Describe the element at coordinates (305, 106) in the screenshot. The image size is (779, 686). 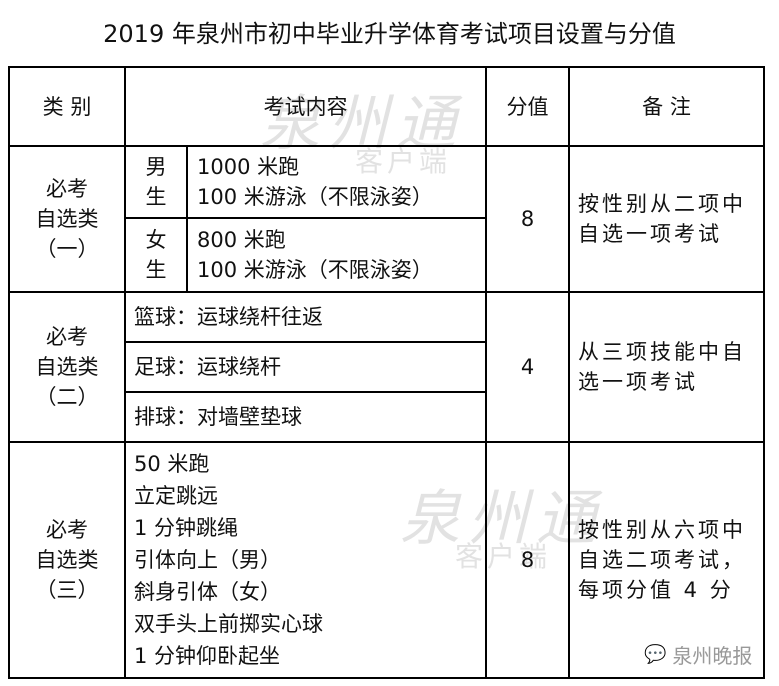
I see `header-content: 考试内容` at that location.